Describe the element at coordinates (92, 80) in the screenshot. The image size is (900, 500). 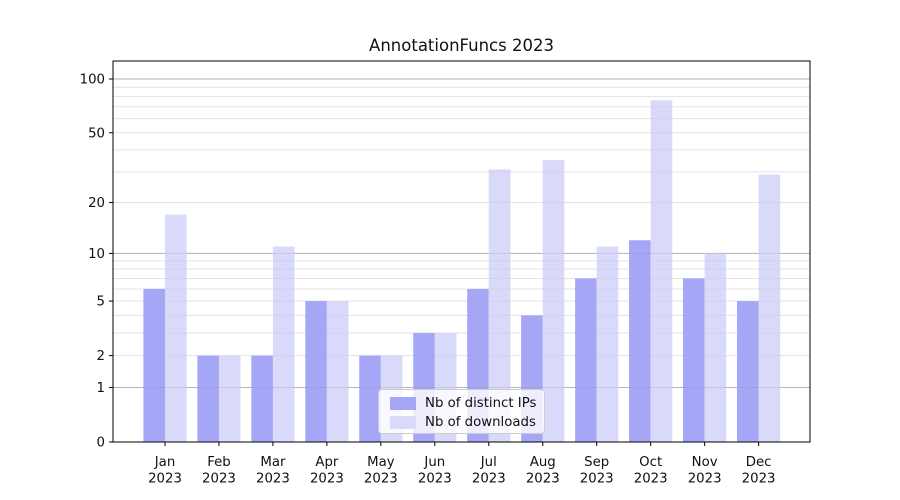
I see `y-tick-label: 100` at that location.